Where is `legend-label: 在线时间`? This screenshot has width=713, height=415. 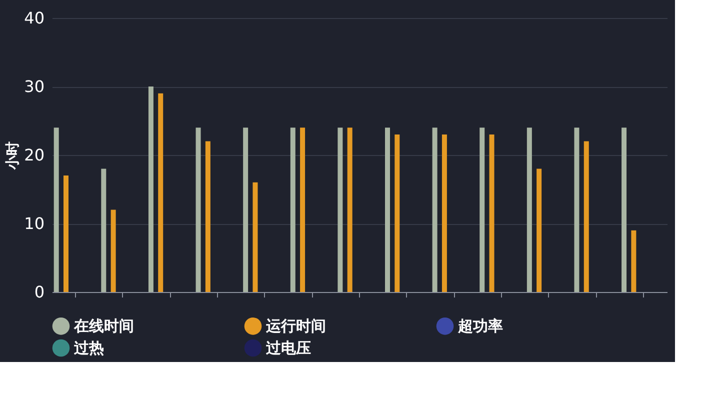
legend-label: 在线时间 is located at coordinates (103, 326).